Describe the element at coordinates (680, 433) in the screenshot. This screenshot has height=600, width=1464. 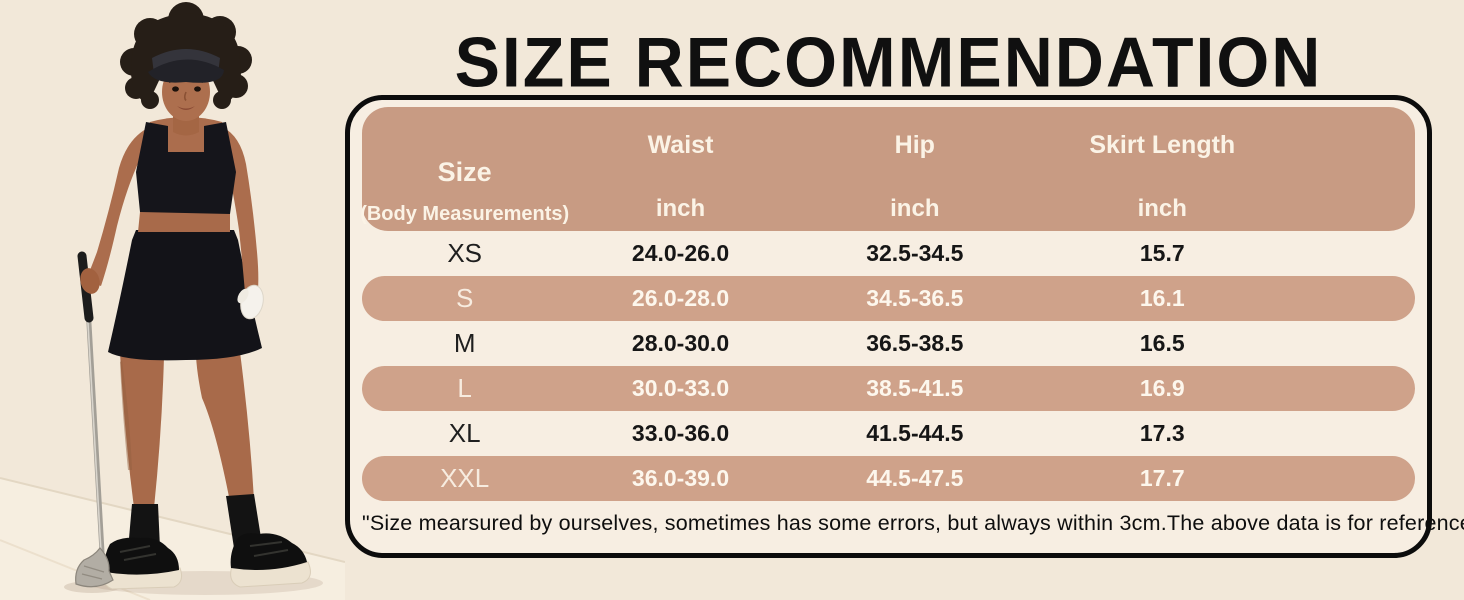
I see `waist-value: 33.0-36.0` at that location.